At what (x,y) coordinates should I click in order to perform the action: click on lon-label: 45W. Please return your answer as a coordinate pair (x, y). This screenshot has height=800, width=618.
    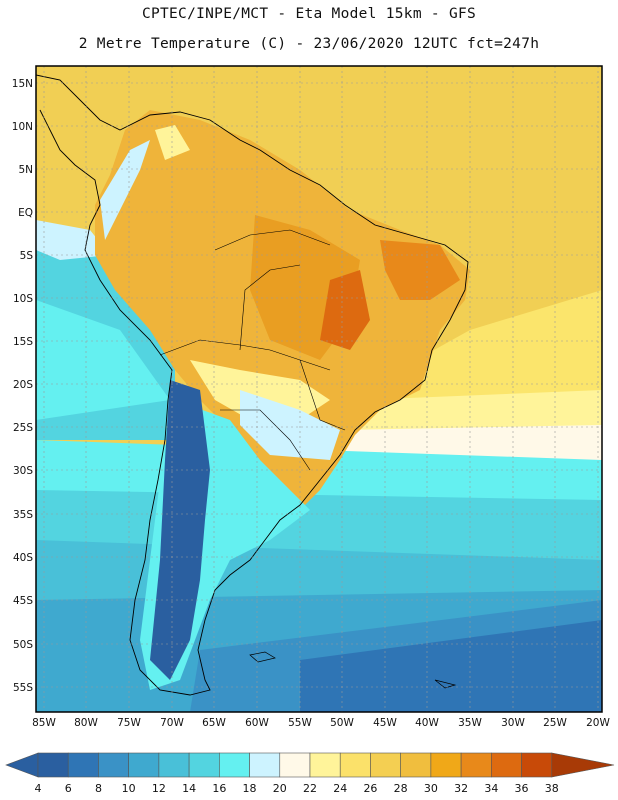
    Looking at the image, I should click on (385, 723).